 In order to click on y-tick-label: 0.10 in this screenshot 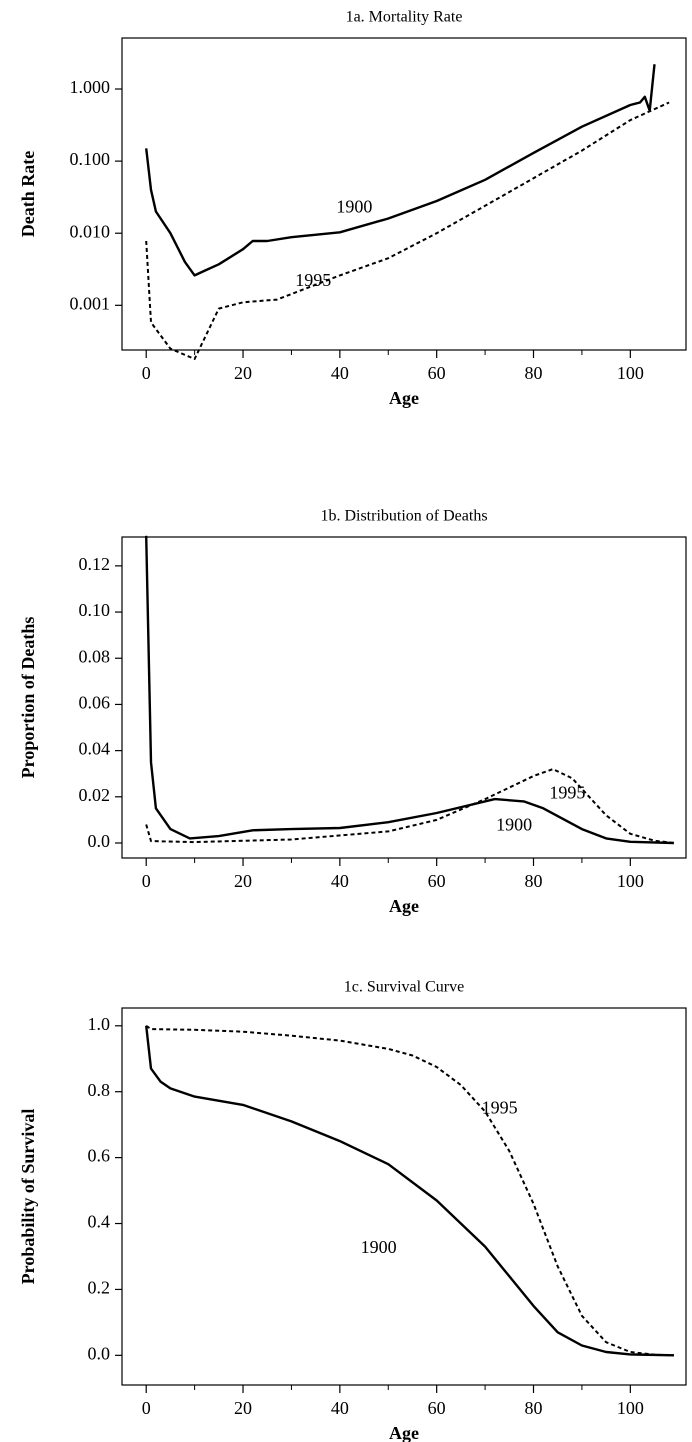, I will do `click(95, 610)`.